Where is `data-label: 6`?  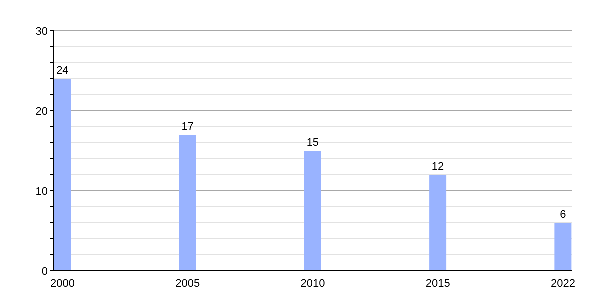
data-label: 6 is located at coordinates (563, 215).